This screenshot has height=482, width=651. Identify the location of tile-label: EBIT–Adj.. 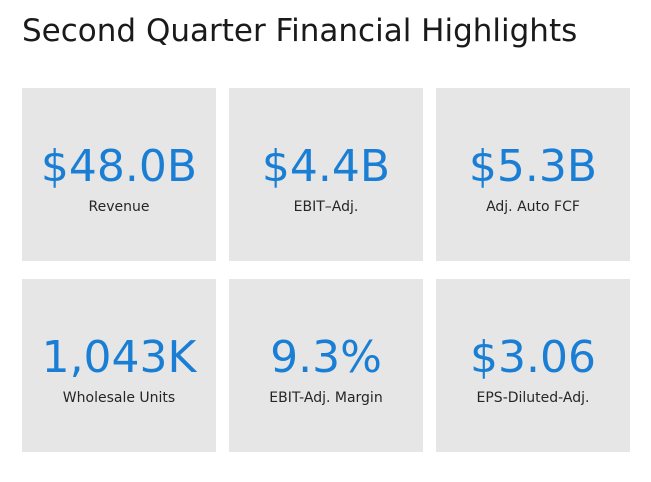
(326, 207).